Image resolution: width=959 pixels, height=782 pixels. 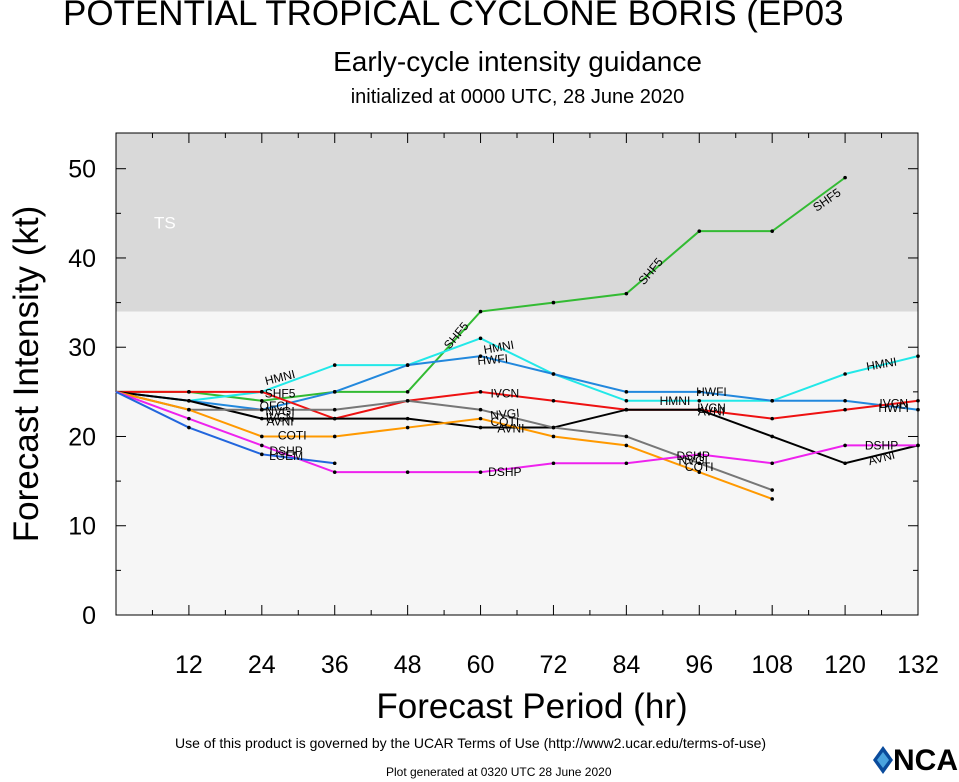 I want to click on y-tick-label: 0, so click(x=89, y=616).